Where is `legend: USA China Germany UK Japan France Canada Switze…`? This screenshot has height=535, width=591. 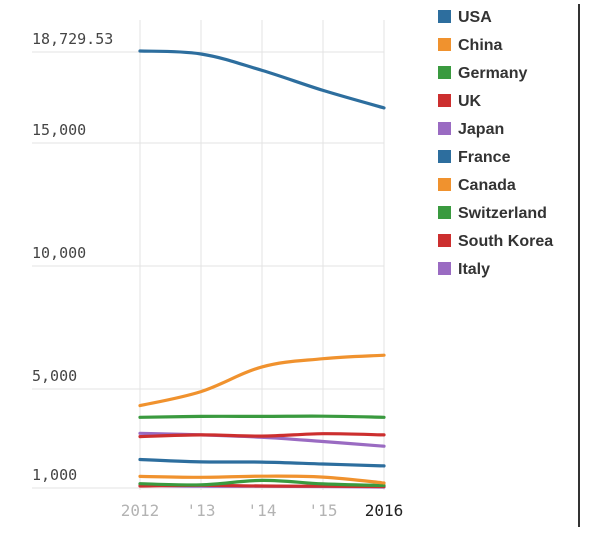
legend: USA China Germany UK Japan France Canada Switze… is located at coordinates (495, 143).